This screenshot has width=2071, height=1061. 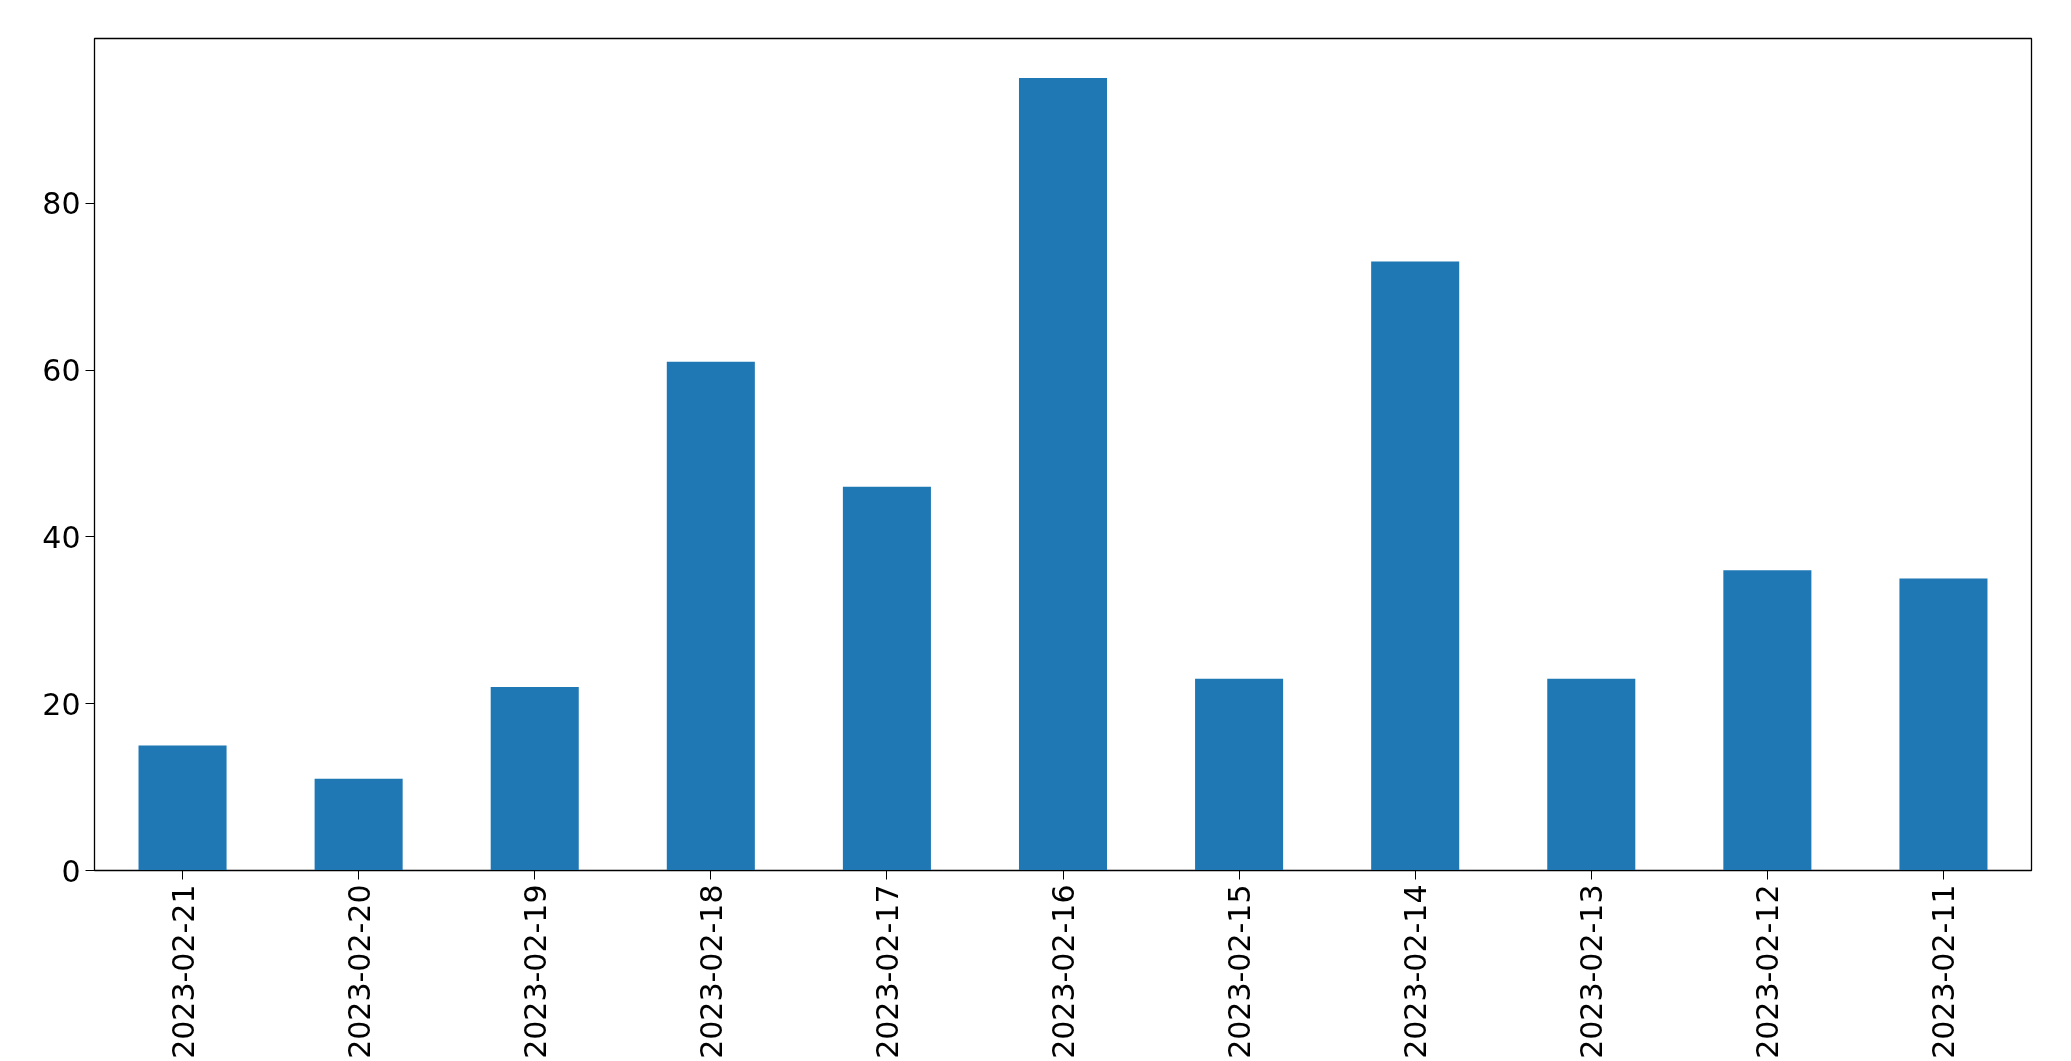 What do you see at coordinates (1416, 971) in the screenshot?
I see `x-tick-label: 2023-02-14` at bounding box center [1416, 971].